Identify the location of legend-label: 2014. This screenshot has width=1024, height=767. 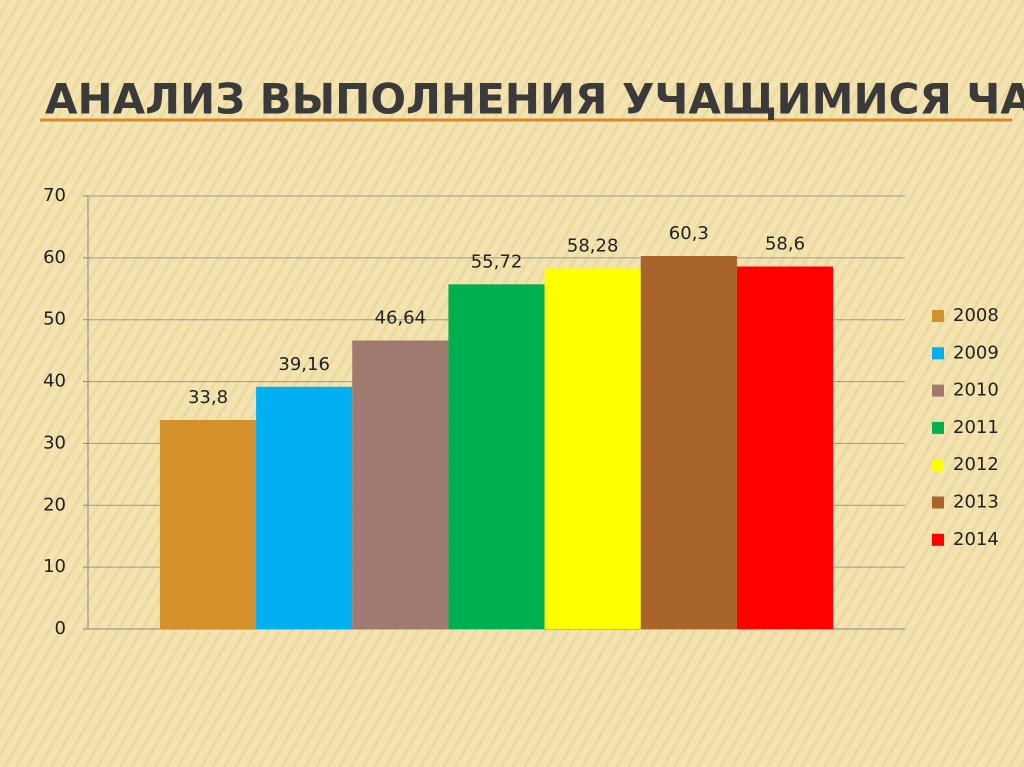
(976, 539).